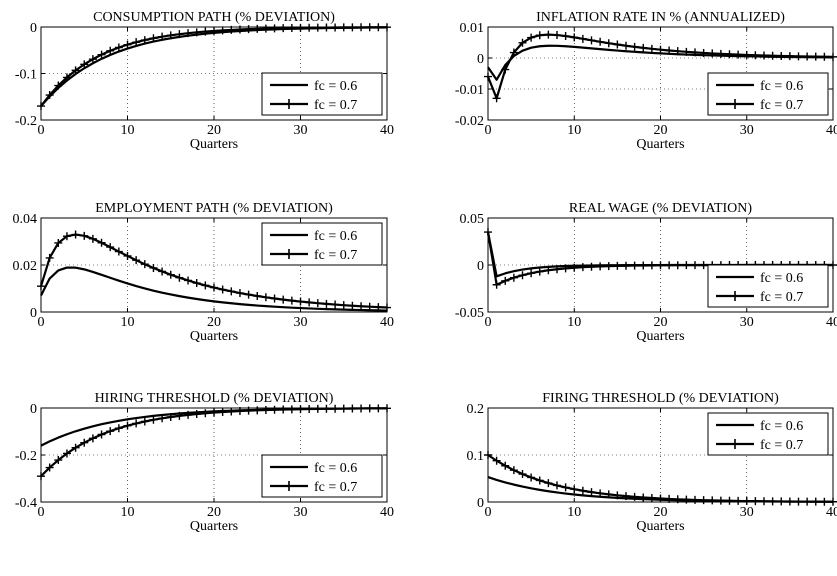 The height and width of the screenshot is (576, 837). Describe the element at coordinates (660, 208) in the screenshot. I see `chart-title: REAL WAGE (% DEVIATION)` at that location.